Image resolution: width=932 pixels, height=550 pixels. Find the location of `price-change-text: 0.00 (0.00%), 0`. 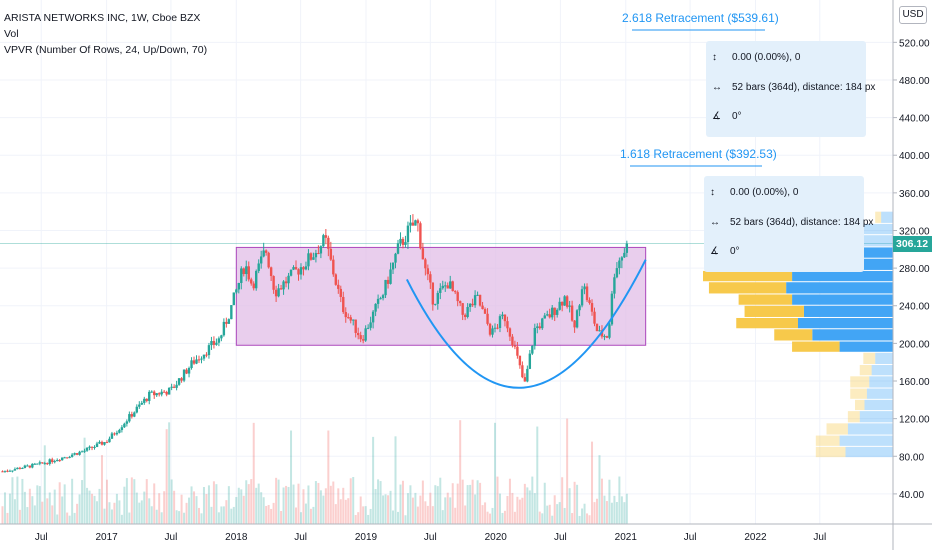

price-change-text: 0.00 (0.00%), 0 is located at coordinates (764, 192).